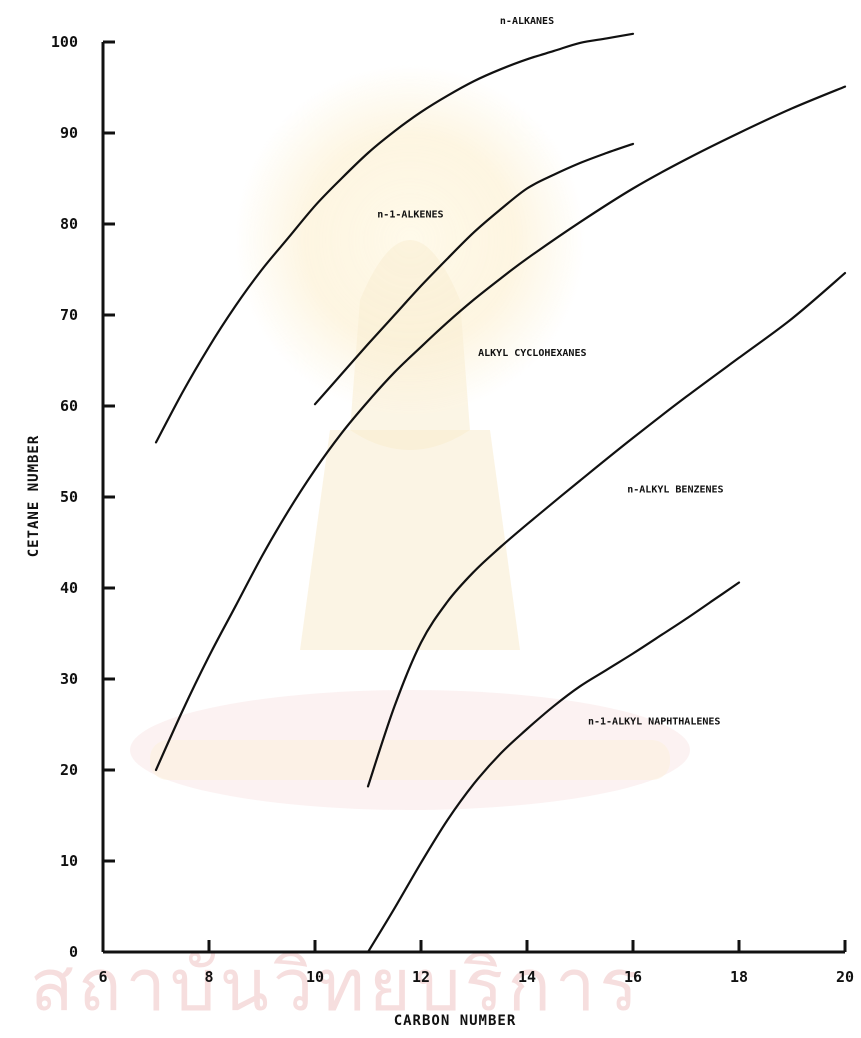 This screenshot has height=1038, width=861. What do you see at coordinates (64, 42) in the screenshot?
I see `y-tick-label: 100` at bounding box center [64, 42].